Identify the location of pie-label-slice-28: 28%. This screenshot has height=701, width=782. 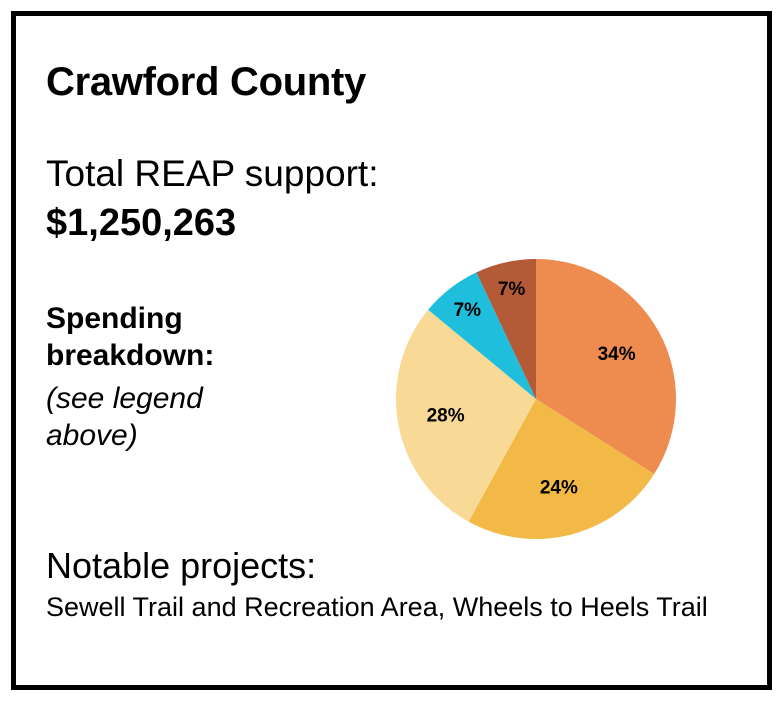
(446, 416).